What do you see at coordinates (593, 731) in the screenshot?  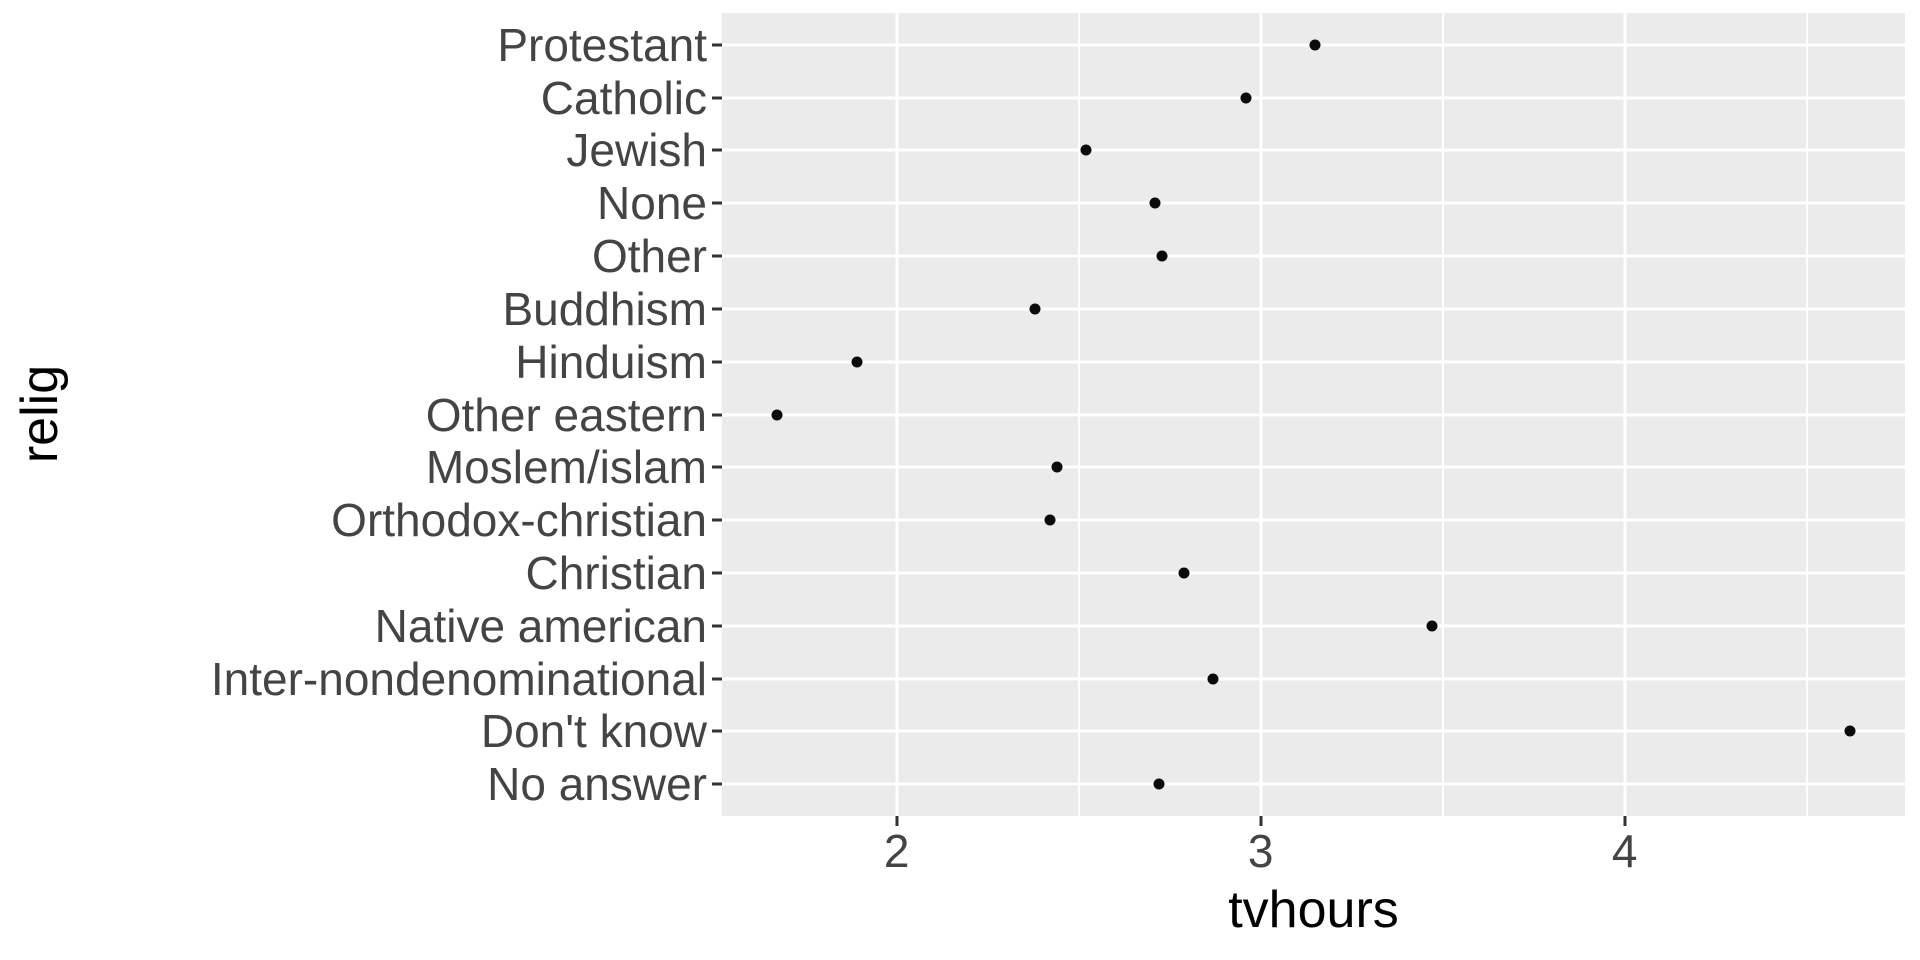 I see `y-category-label: Don't know` at bounding box center [593, 731].